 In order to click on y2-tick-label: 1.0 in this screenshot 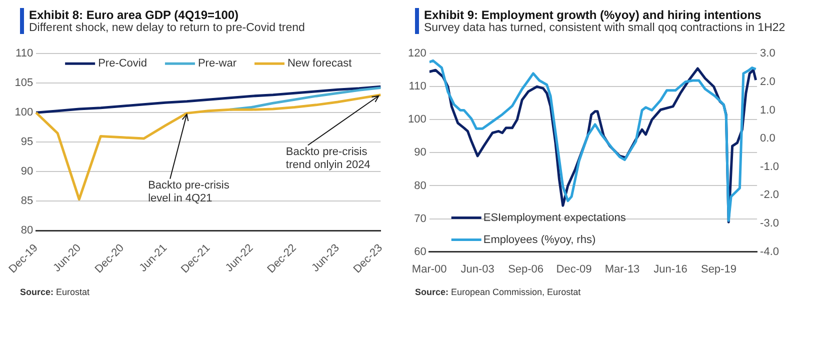, I will do `click(768, 110)`.